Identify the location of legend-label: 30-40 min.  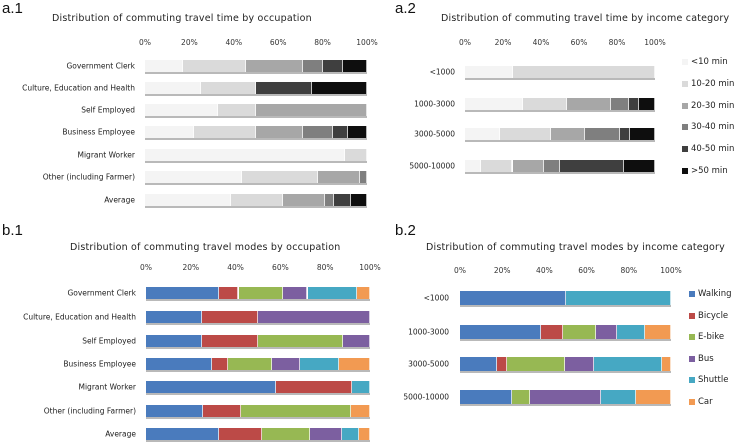
(713, 127).